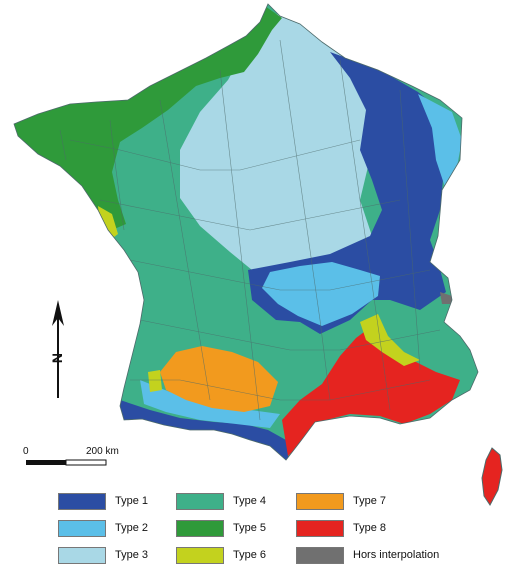 The image size is (507, 577). I want to click on scale-end-label: 200 km, so click(102, 451).